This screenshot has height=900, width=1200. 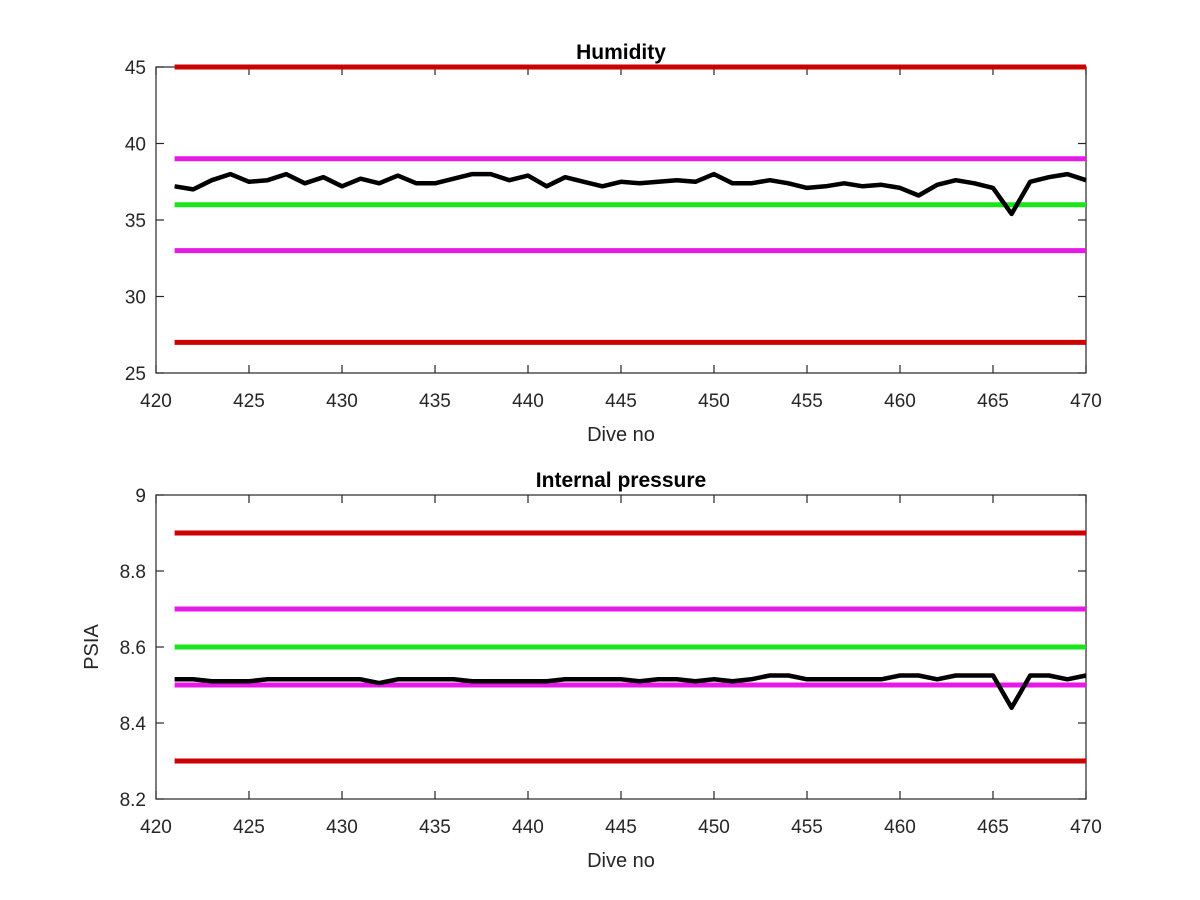 What do you see at coordinates (92, 647) in the screenshot?
I see `y-axis-label: PSIA` at bounding box center [92, 647].